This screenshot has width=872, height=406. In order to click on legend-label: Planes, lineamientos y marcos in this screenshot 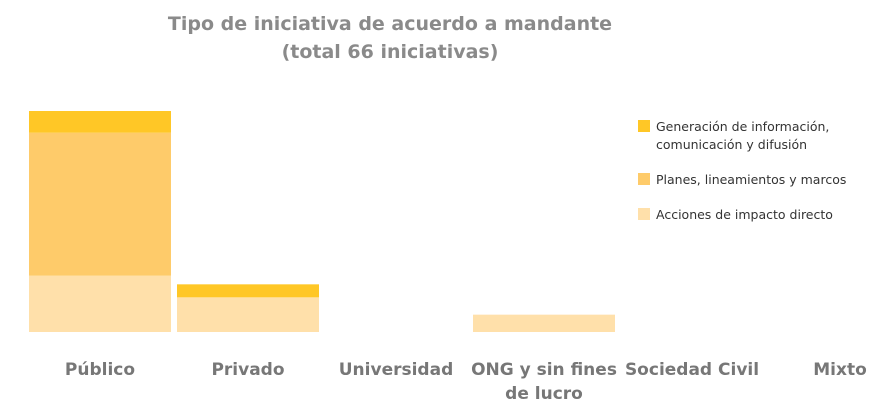, I will do `click(751, 179)`.